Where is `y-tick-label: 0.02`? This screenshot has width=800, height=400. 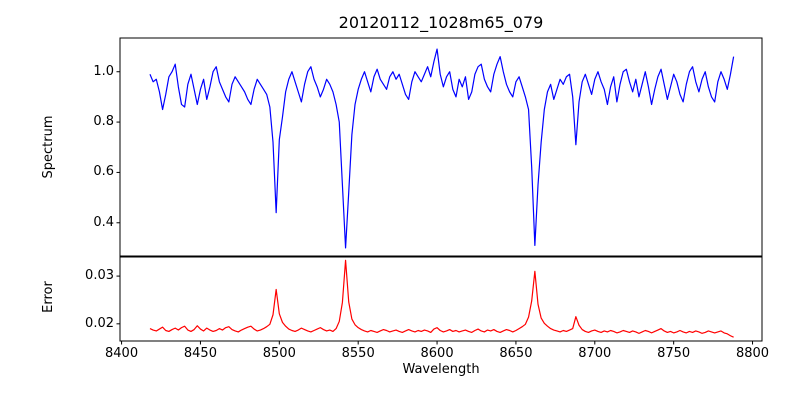
y-tick-label: 0.02 is located at coordinates (99, 323).